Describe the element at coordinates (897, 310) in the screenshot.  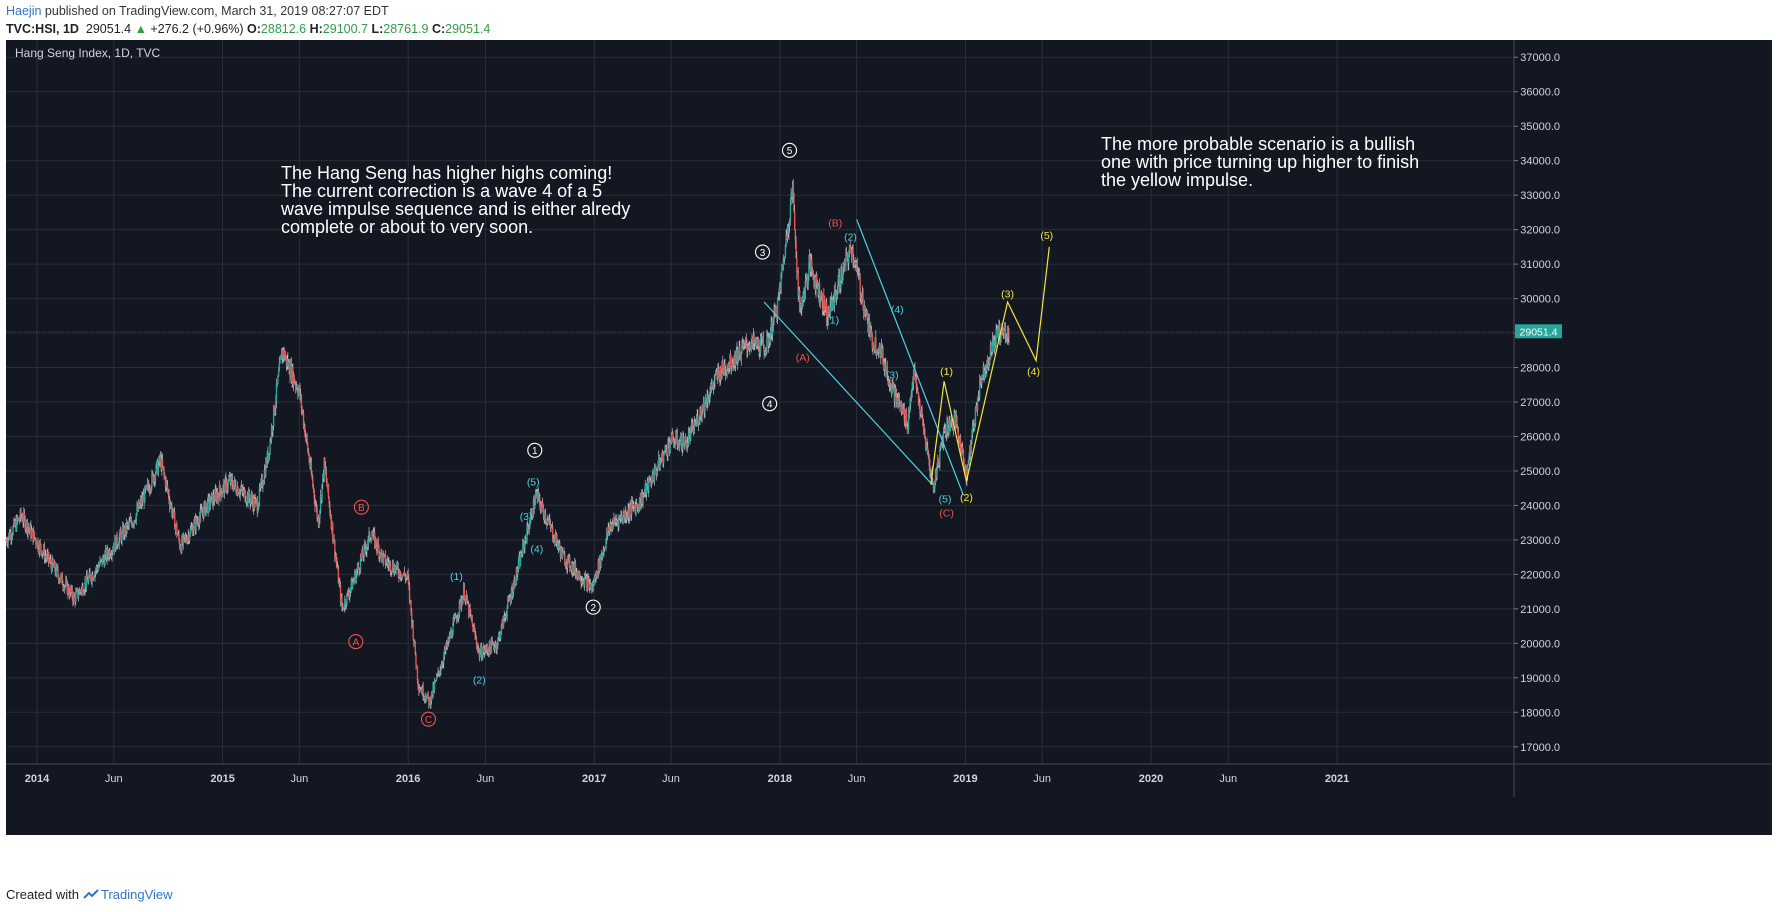
I see `wave-label-cyan: (4)` at that location.